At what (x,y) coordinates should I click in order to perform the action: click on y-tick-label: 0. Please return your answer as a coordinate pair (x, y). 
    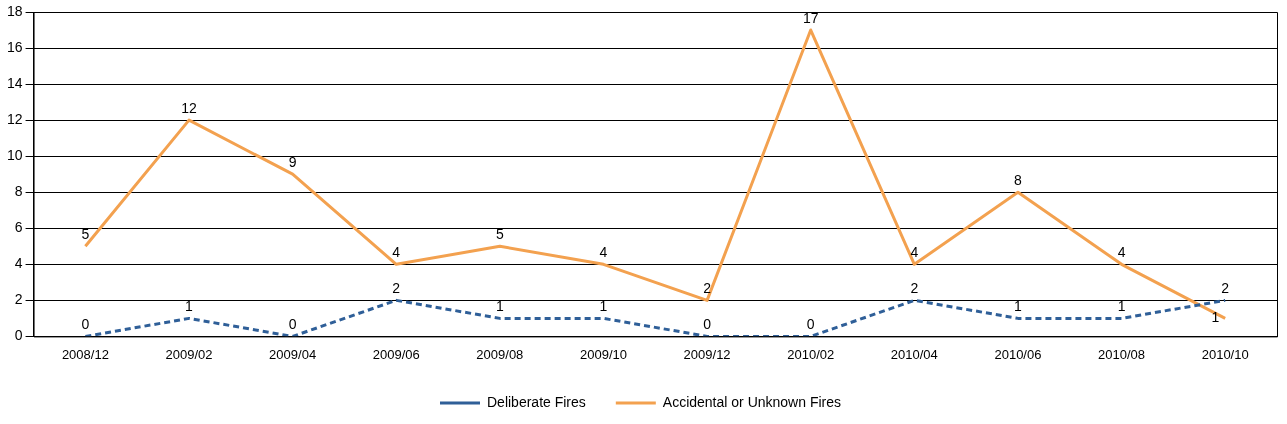
    Looking at the image, I should click on (18, 335).